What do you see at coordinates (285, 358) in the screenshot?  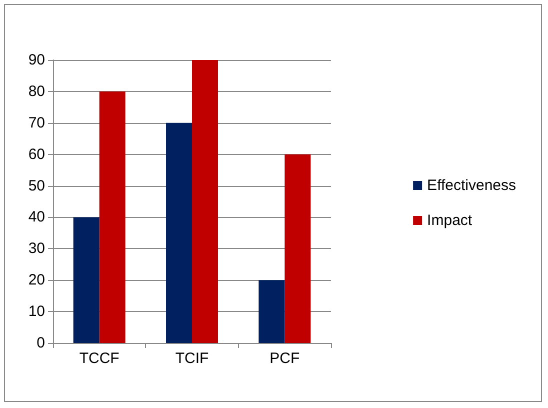 I see `x-tick-label: PCF` at bounding box center [285, 358].